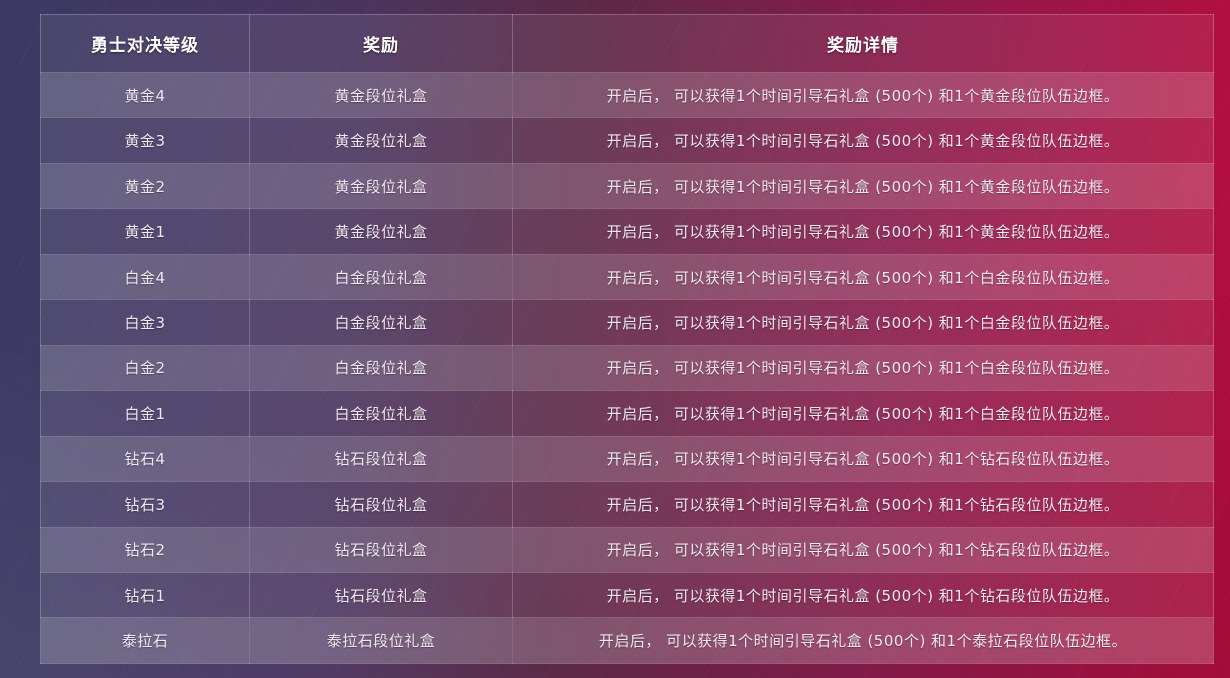 This screenshot has height=678, width=1230. What do you see at coordinates (145, 549) in the screenshot?
I see `cell-level: 钻石2` at bounding box center [145, 549].